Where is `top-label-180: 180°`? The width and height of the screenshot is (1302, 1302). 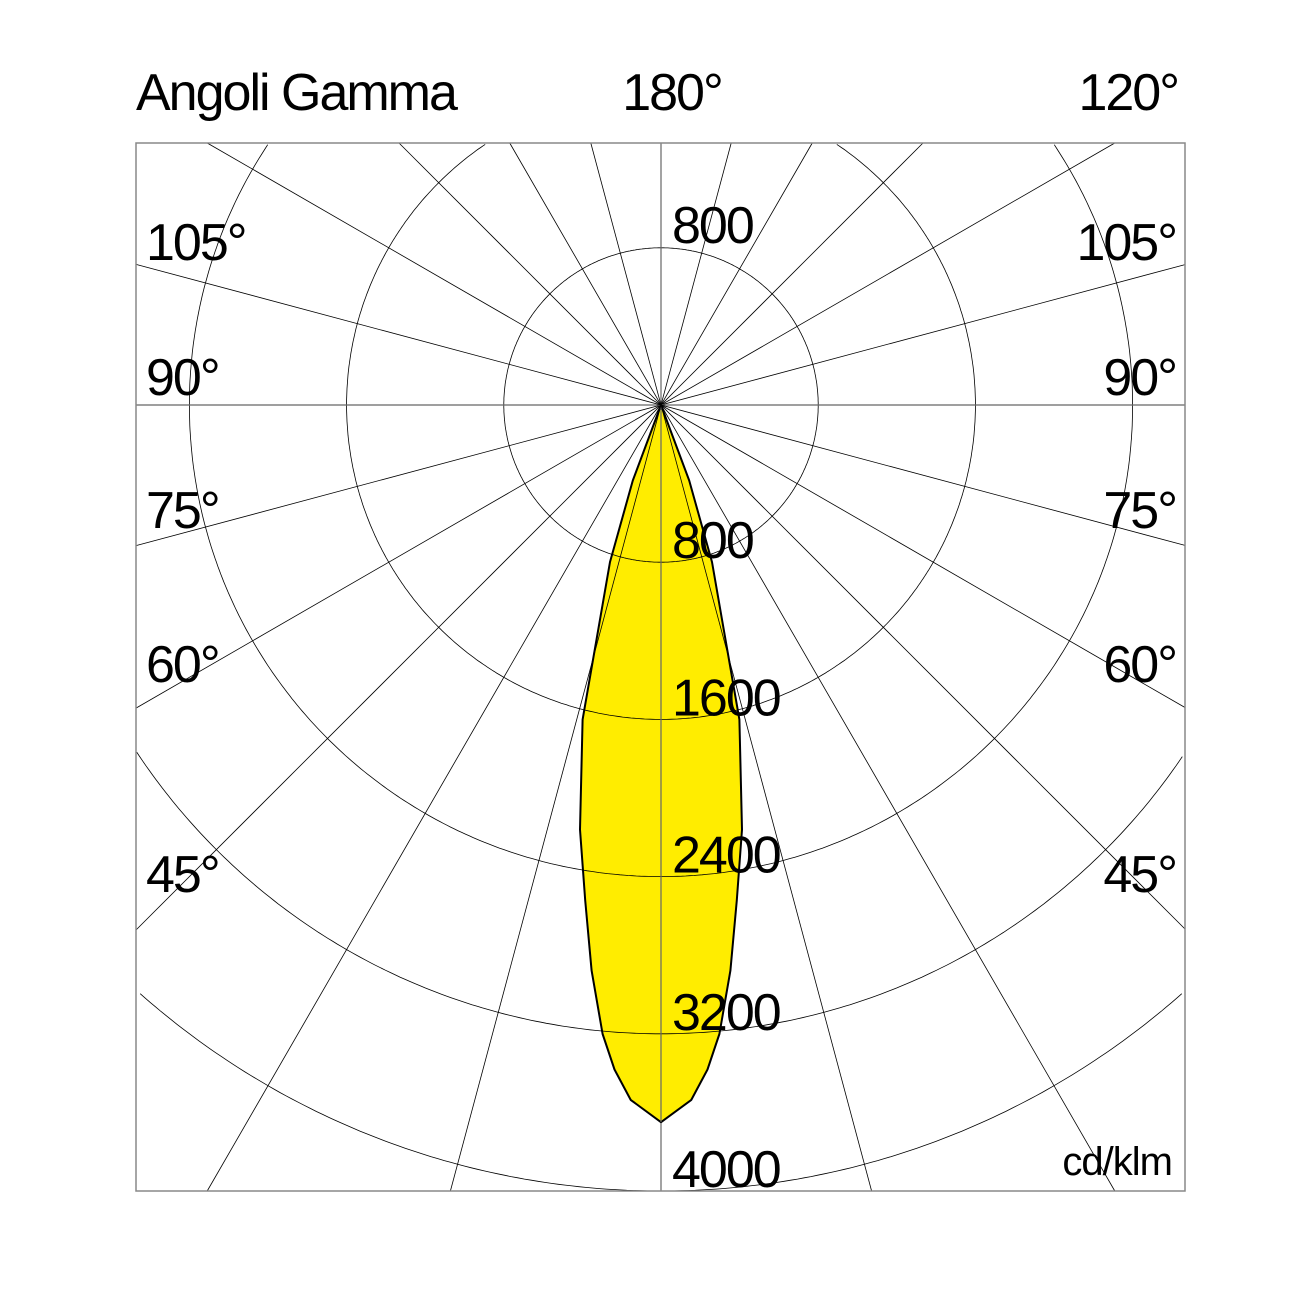 top-label-180: 180° is located at coordinates (672, 93).